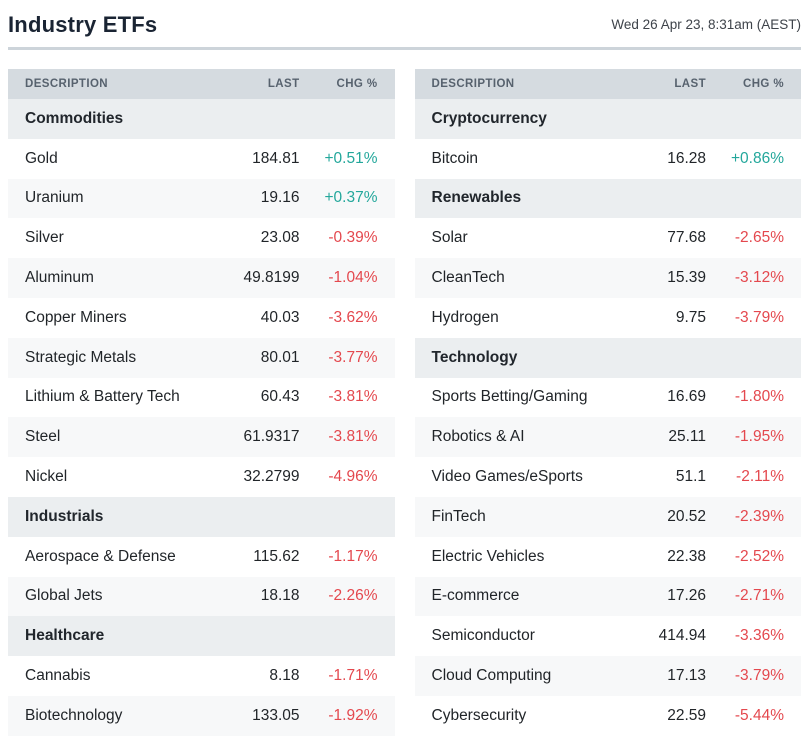 The width and height of the screenshot is (809, 739). What do you see at coordinates (475, 596) in the screenshot?
I see `etf-description: E-commerce` at bounding box center [475, 596].